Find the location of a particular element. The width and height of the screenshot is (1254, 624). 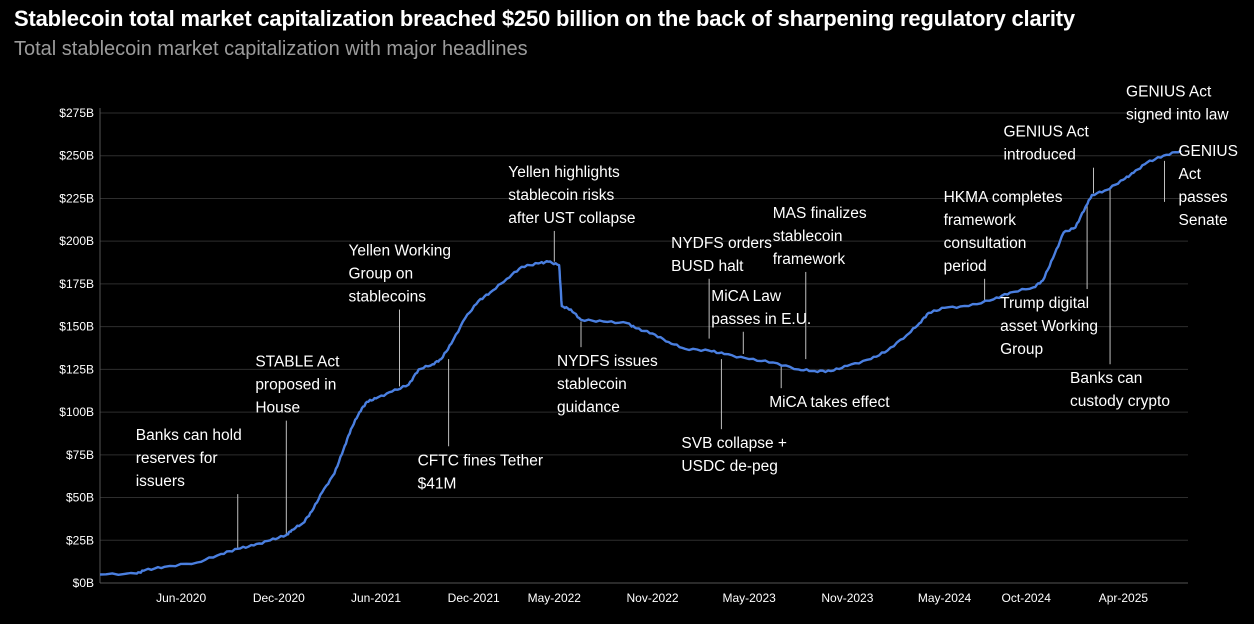

annotation-label: MAS finalizes stablecoin framework is located at coordinates (820, 236).